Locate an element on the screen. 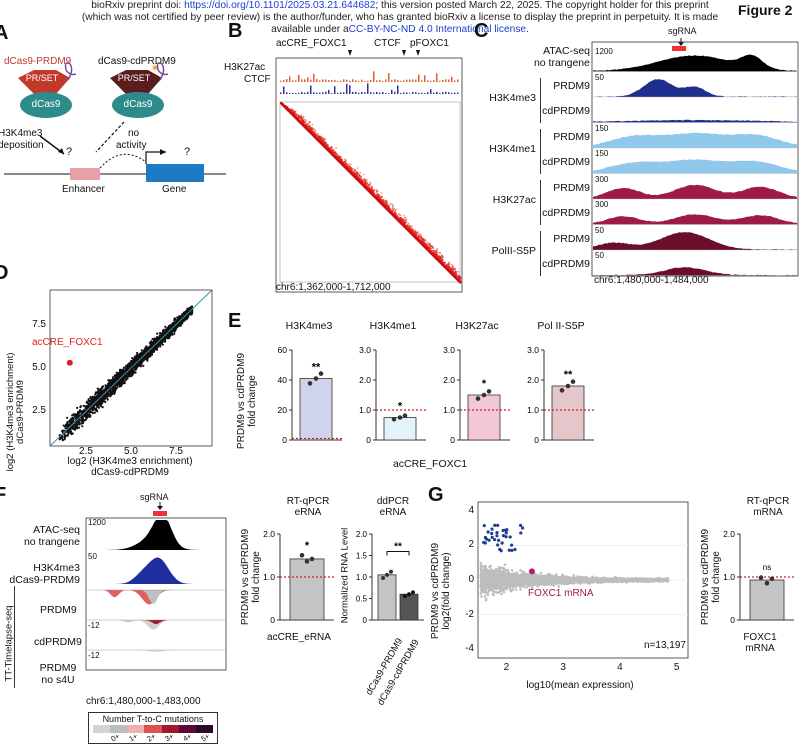 Image resolution: width=800 pixels, height=755 pixels. e-ytick: 20 is located at coordinates (283, 410).